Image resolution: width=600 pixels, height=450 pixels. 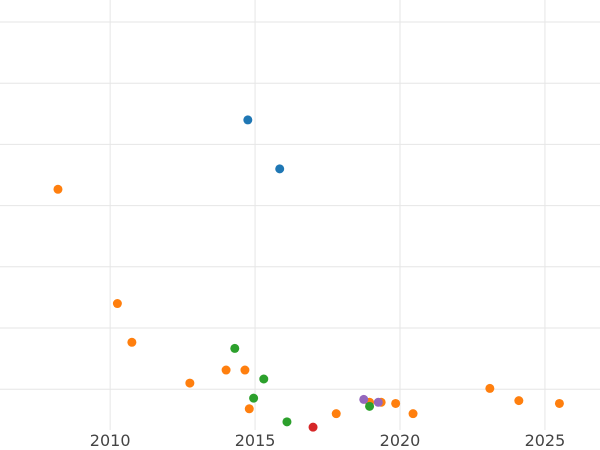 What do you see at coordinates (328, 440) in the screenshot?
I see `x-axis-ticks: 2010 2015 2020 2025` at bounding box center [328, 440].